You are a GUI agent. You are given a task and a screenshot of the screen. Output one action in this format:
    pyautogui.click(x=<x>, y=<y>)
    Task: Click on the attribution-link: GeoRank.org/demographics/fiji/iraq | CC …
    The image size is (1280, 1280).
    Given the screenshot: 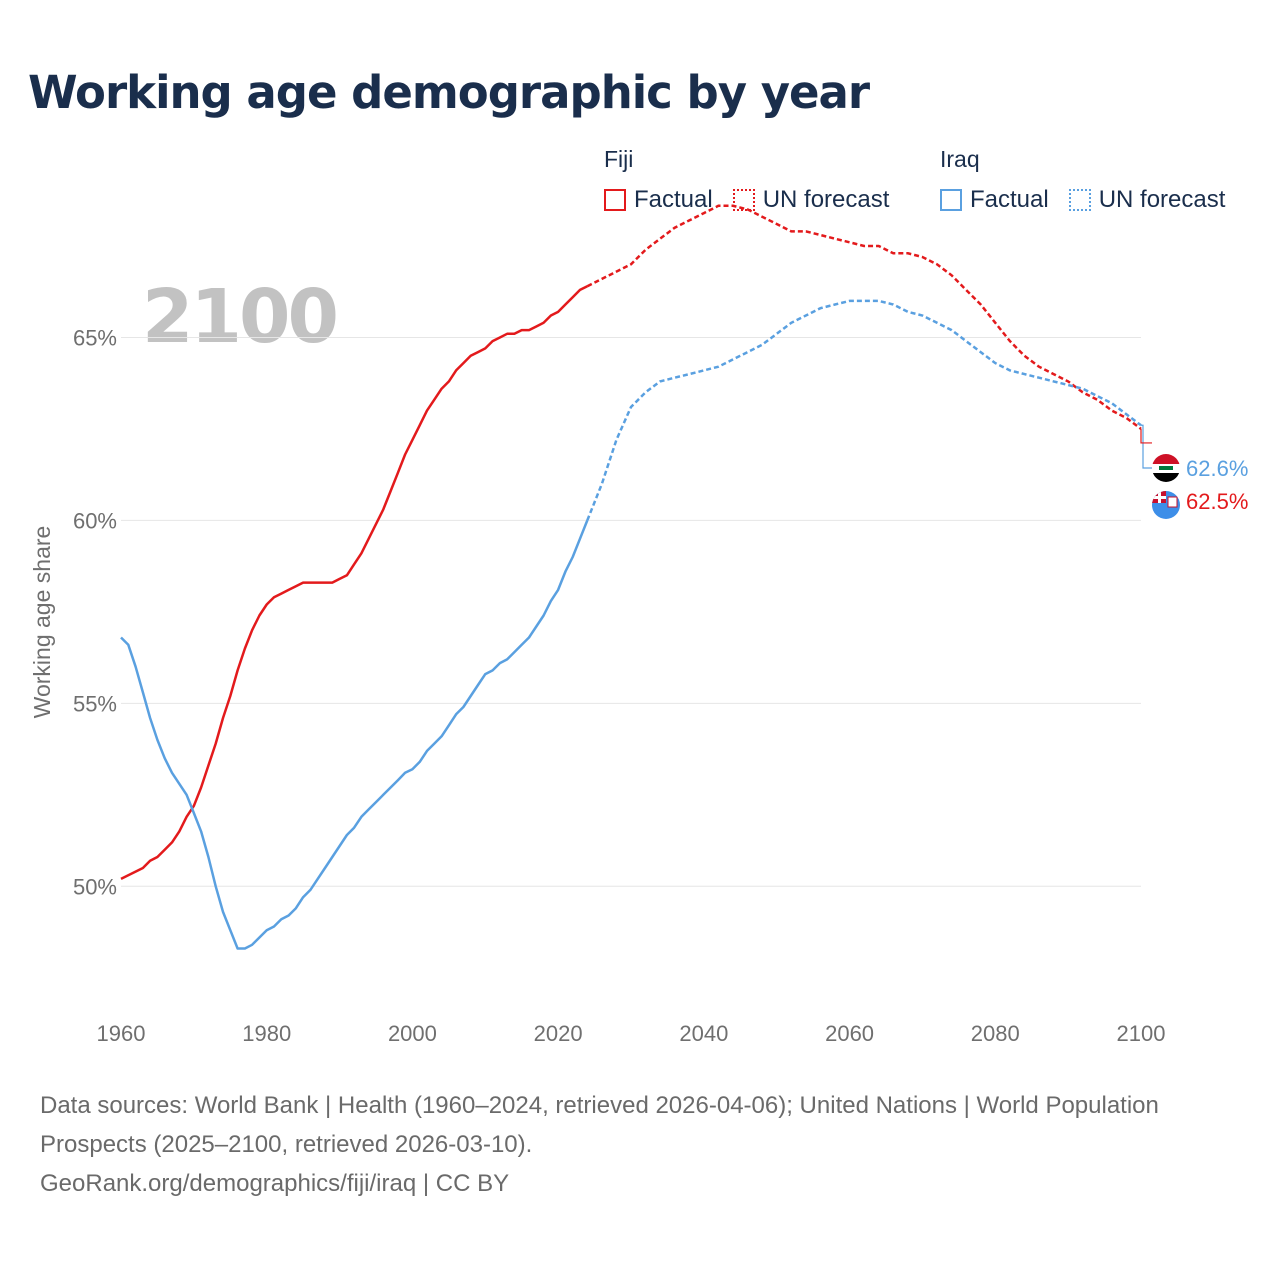 What is the action you would take?
    pyautogui.click(x=275, y=1183)
    